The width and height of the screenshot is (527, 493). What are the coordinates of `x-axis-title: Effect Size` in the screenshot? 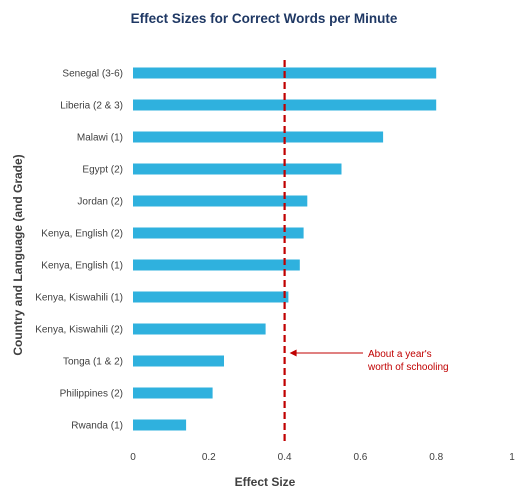 It's located at (265, 482).